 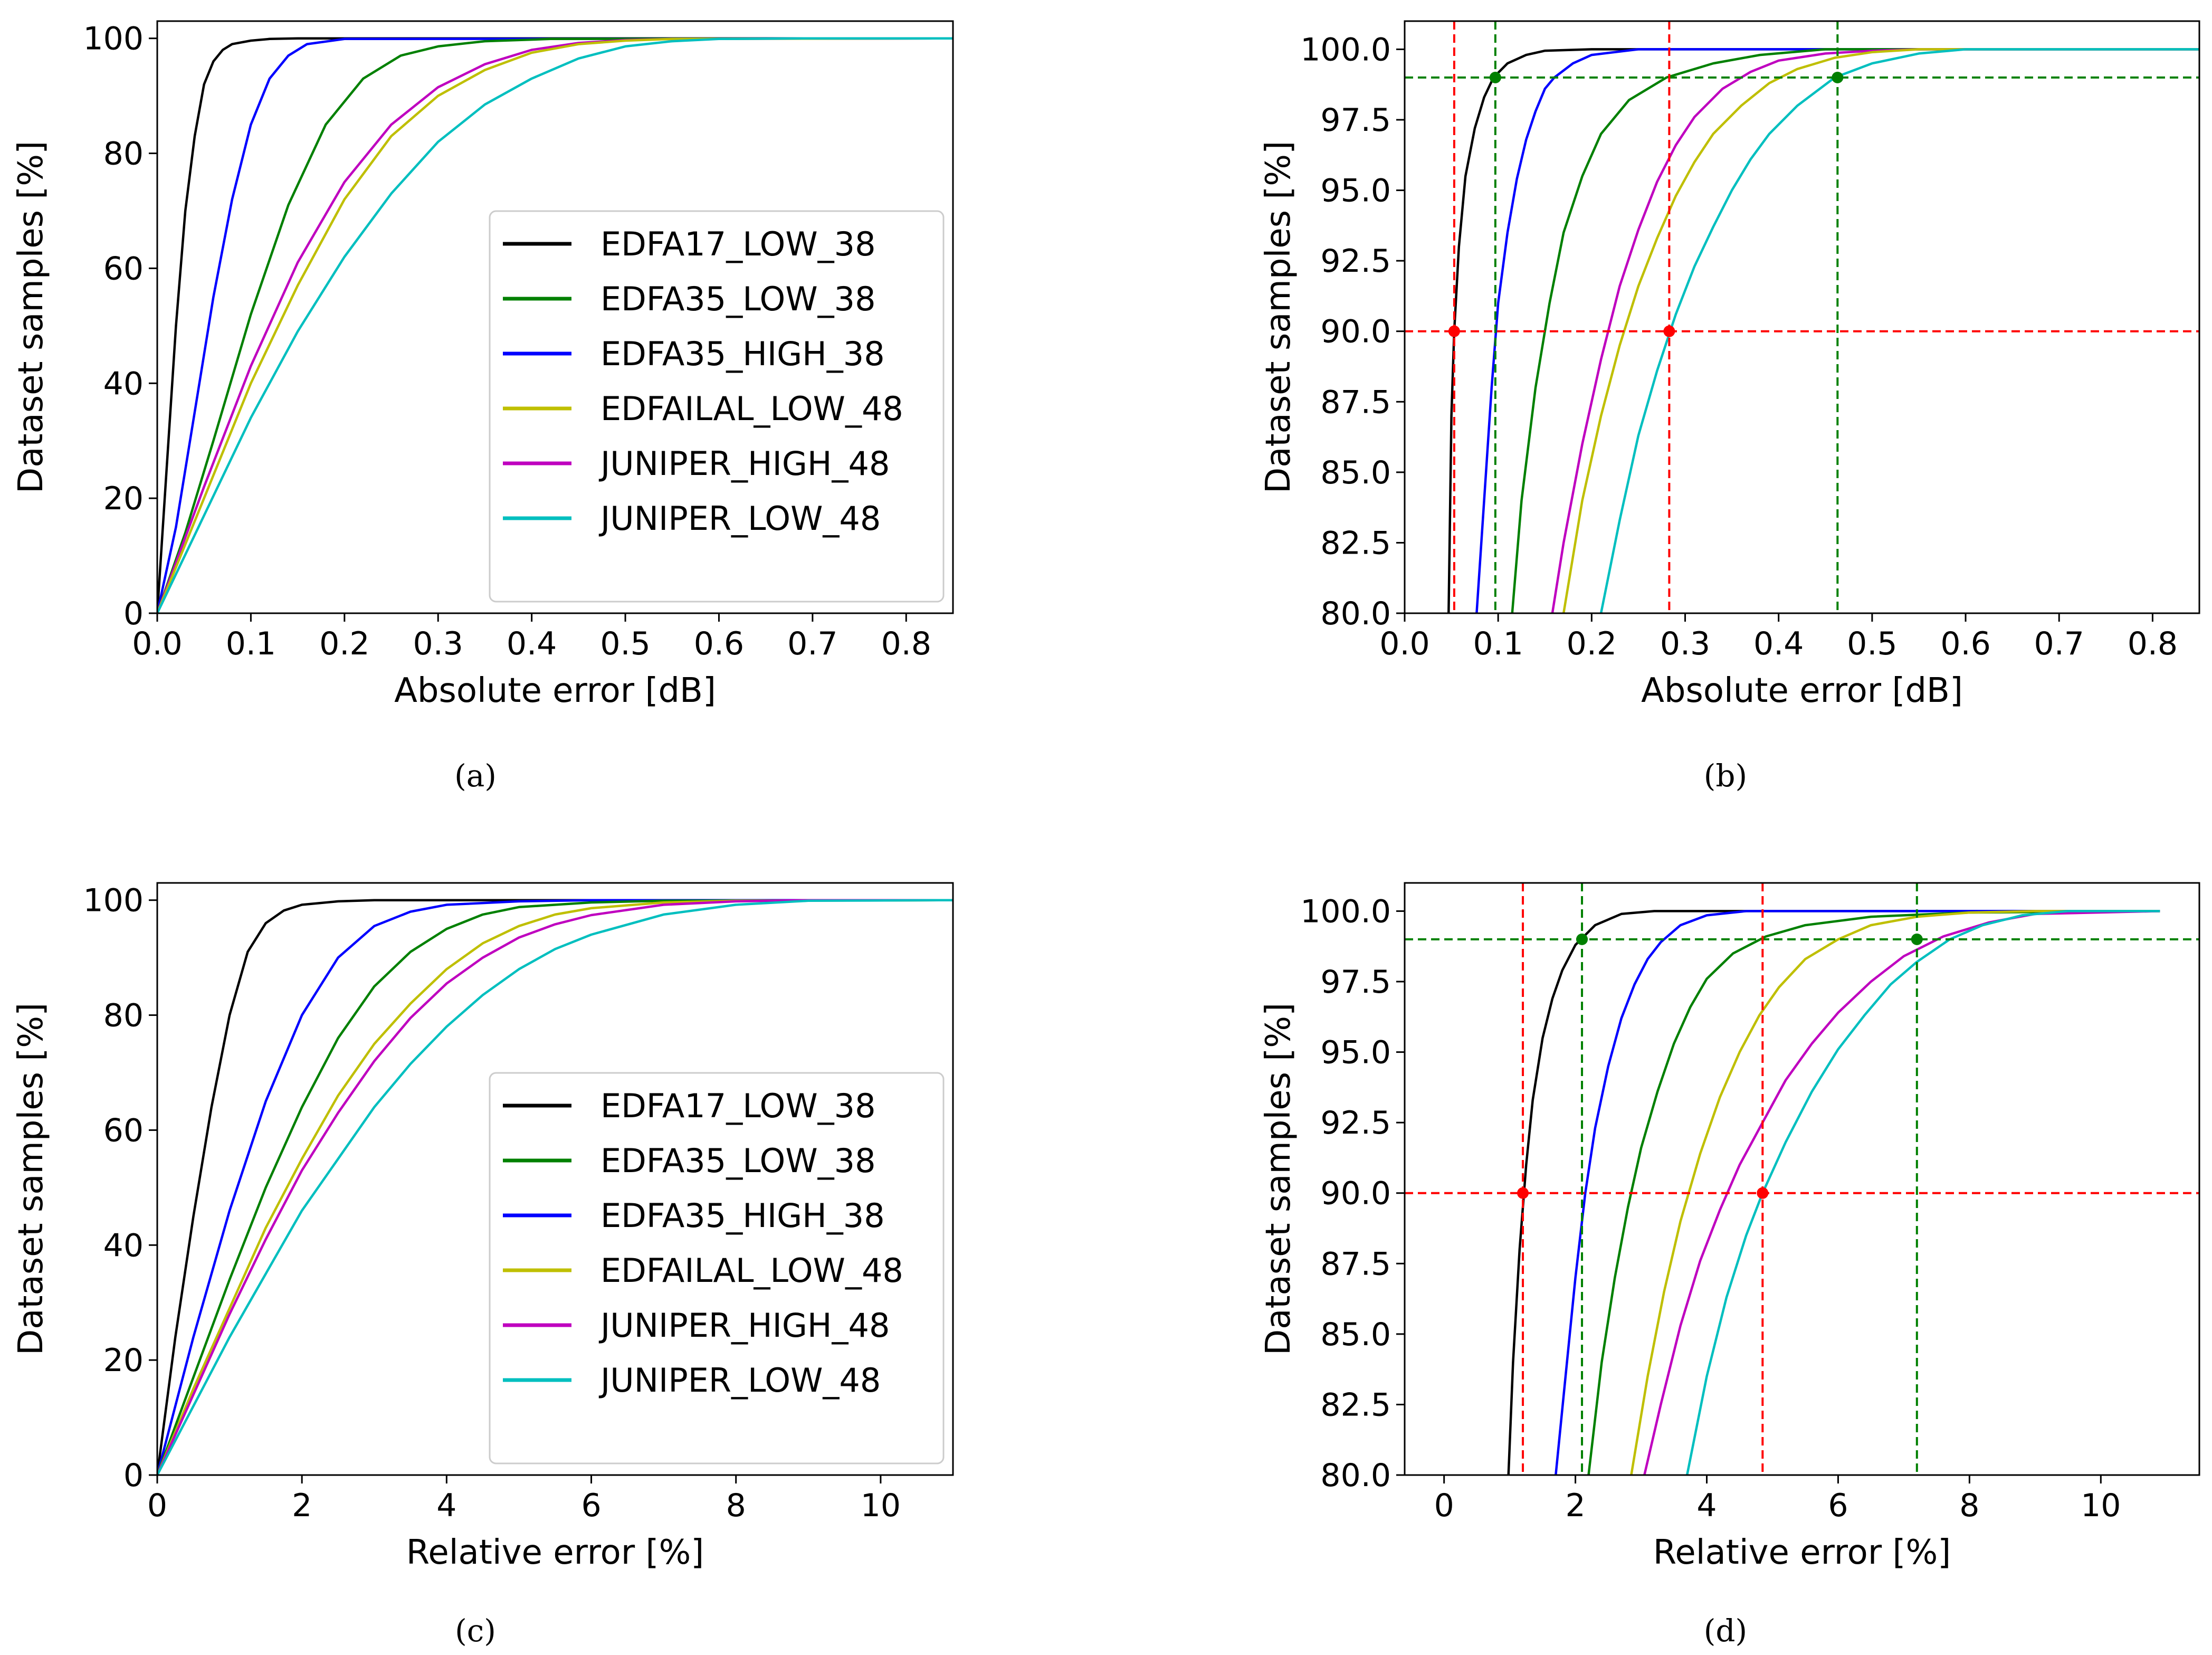 I want to click on x-tick-label: 0, so click(x=157, y=1505).